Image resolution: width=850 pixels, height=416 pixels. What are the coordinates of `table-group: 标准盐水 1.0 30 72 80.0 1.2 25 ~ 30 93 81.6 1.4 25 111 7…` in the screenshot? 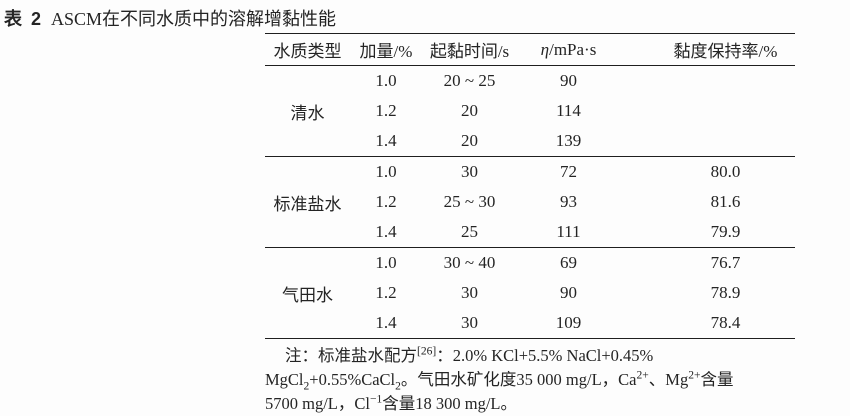 It's located at (530, 202).